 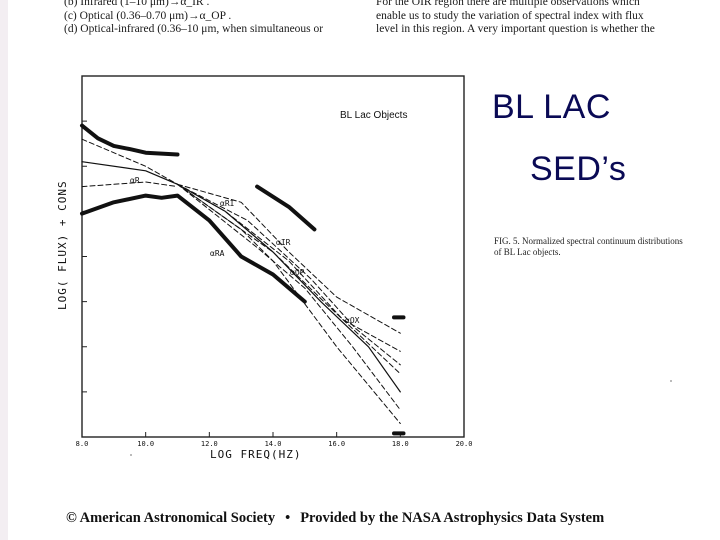 What do you see at coordinates (297, 272) in the screenshot?
I see `annotation-alpha-op: αOP` at bounding box center [297, 272].